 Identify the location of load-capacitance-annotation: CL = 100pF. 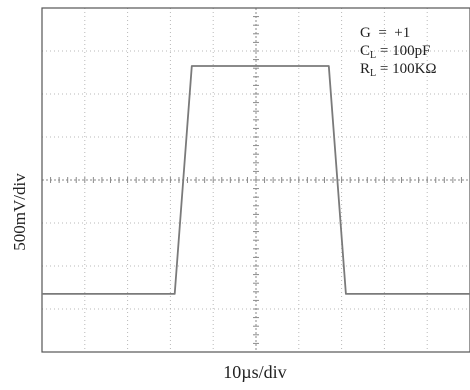
(395, 52).